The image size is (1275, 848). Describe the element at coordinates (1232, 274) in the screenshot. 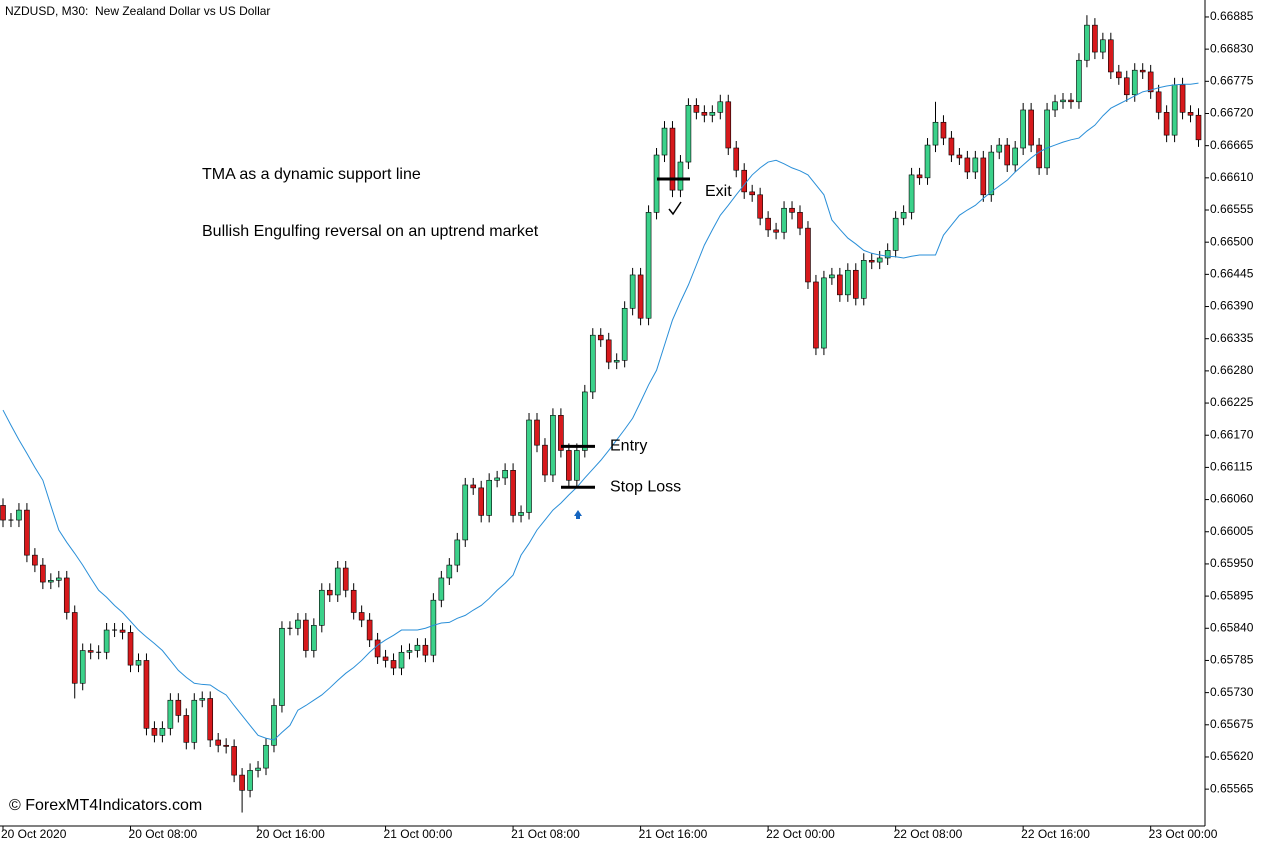

I see `y-tick-label: 0.66445` at that location.